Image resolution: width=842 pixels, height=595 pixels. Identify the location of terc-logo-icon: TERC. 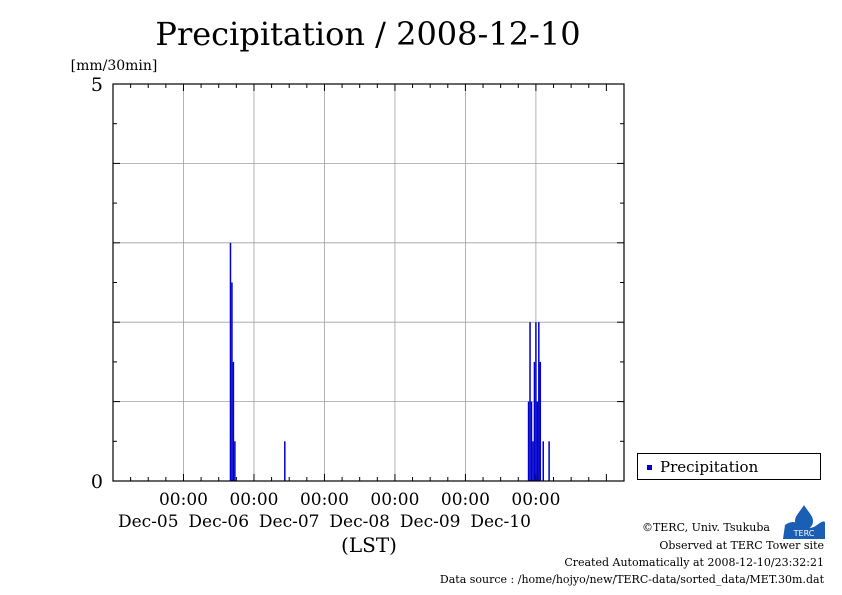
(804, 521).